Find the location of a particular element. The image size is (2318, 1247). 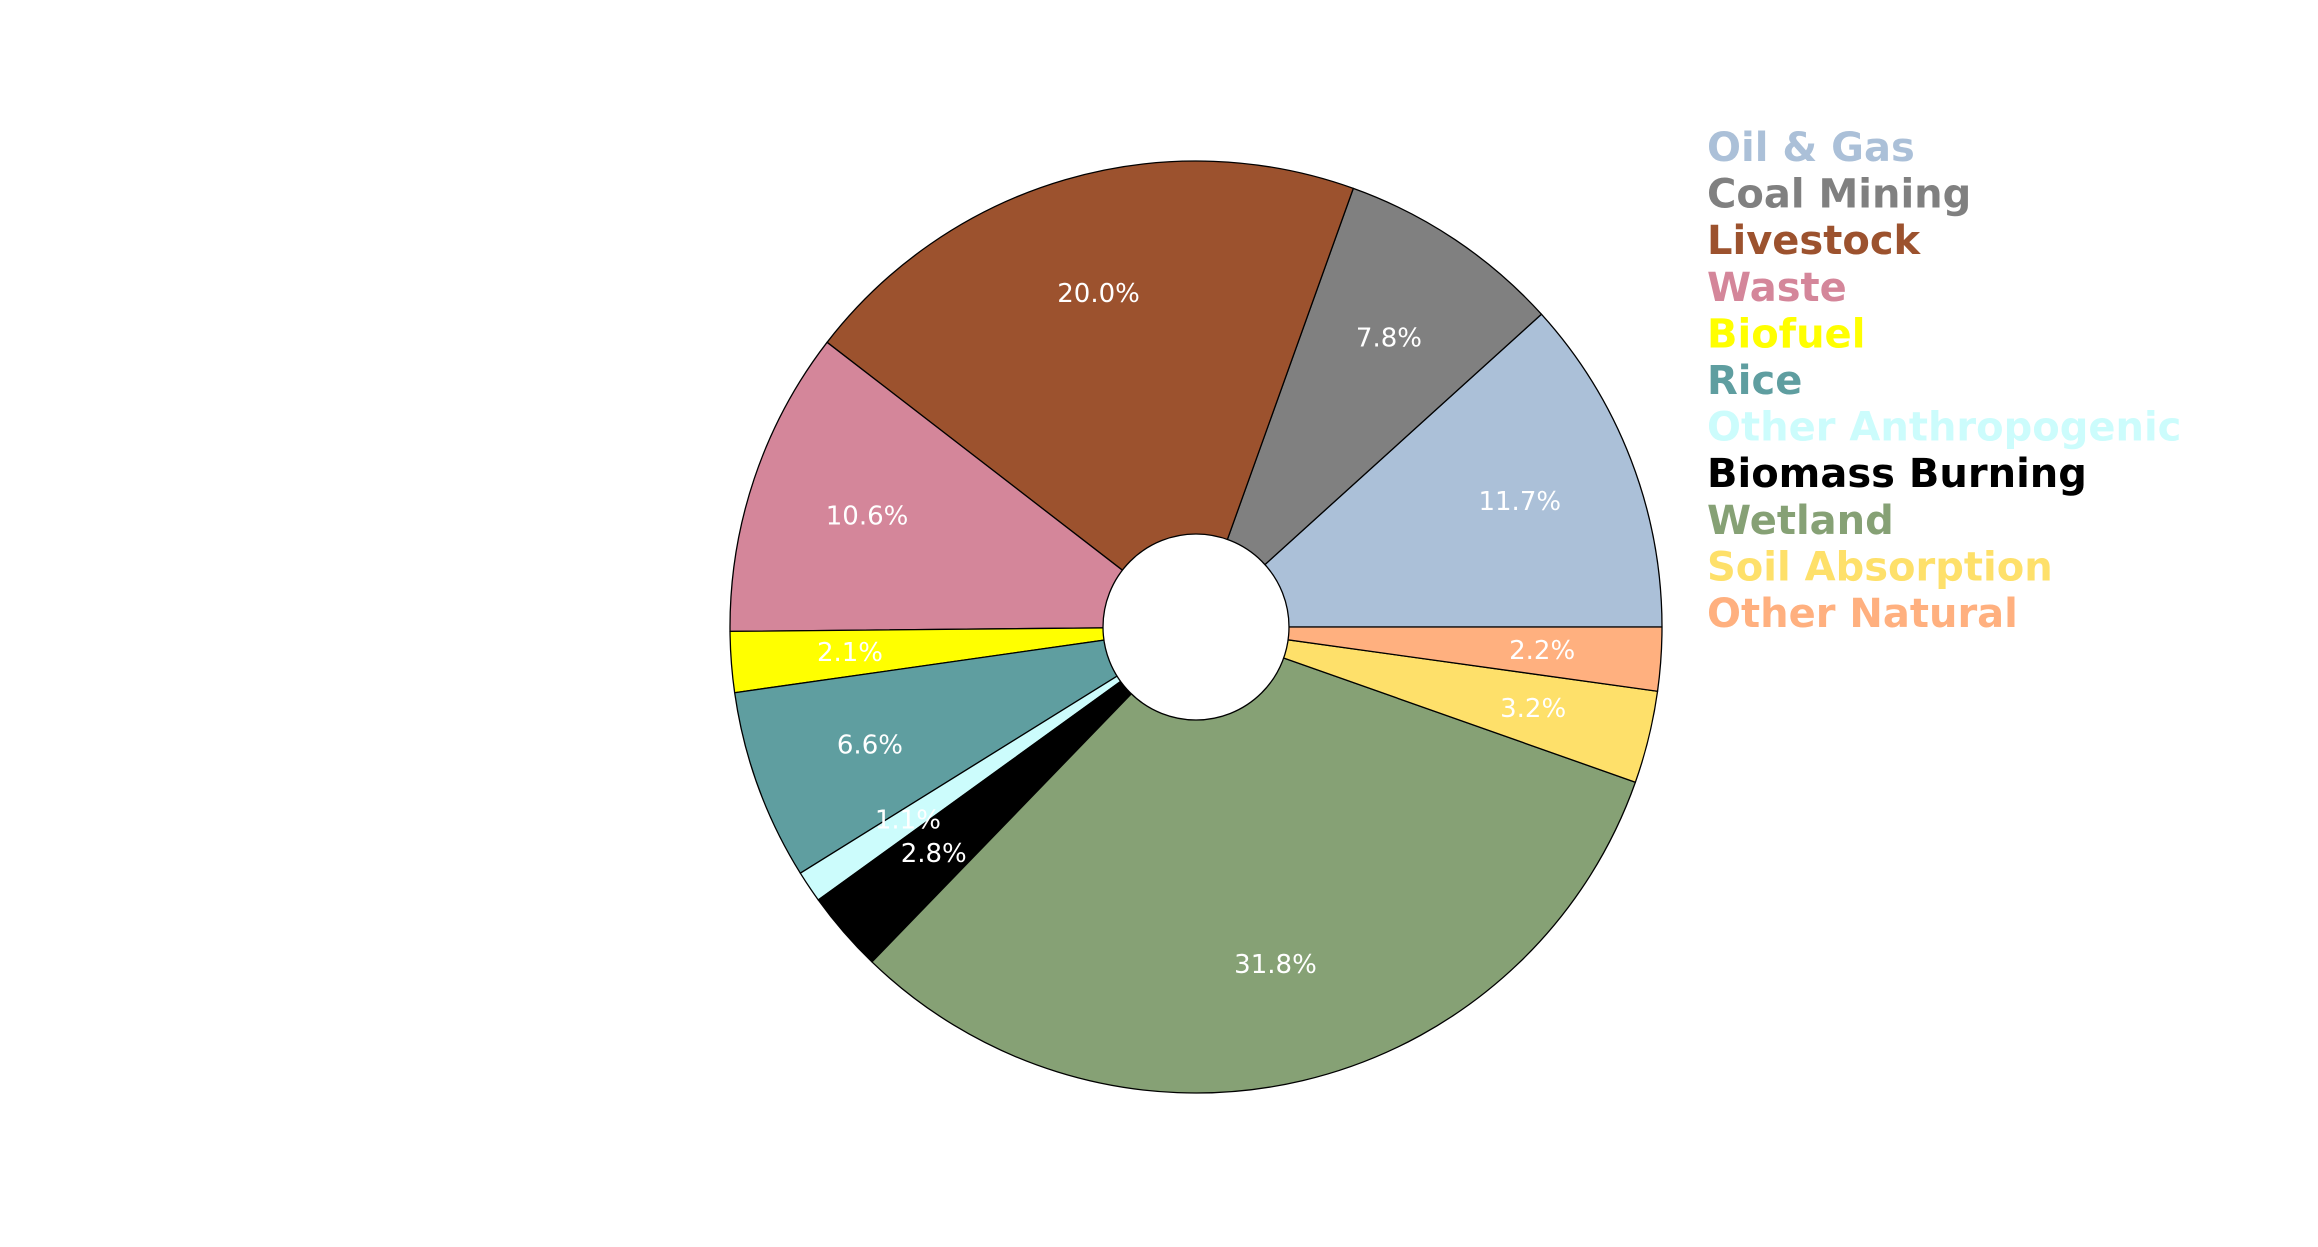

legend-entry-rice: Rice is located at coordinates (1754, 381).